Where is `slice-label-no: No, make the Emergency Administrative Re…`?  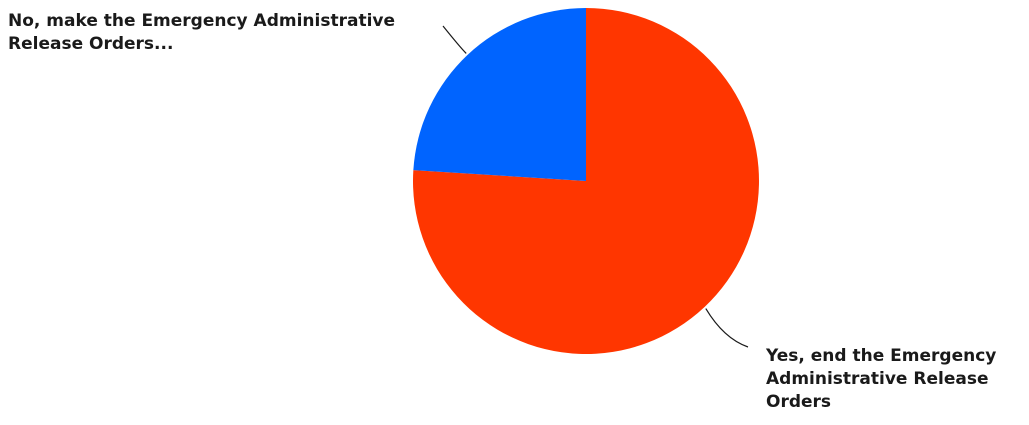 slice-label-no: No, make the Emergency Administrative Re… is located at coordinates (202, 32).